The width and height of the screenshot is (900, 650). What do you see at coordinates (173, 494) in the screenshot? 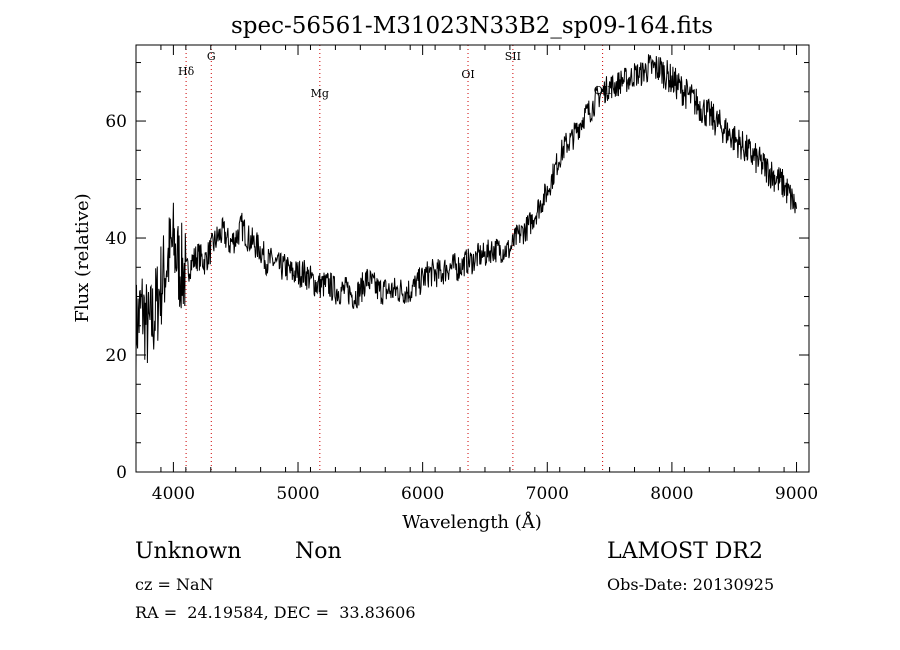
I see `x-tick-label: 4000` at bounding box center [173, 494].